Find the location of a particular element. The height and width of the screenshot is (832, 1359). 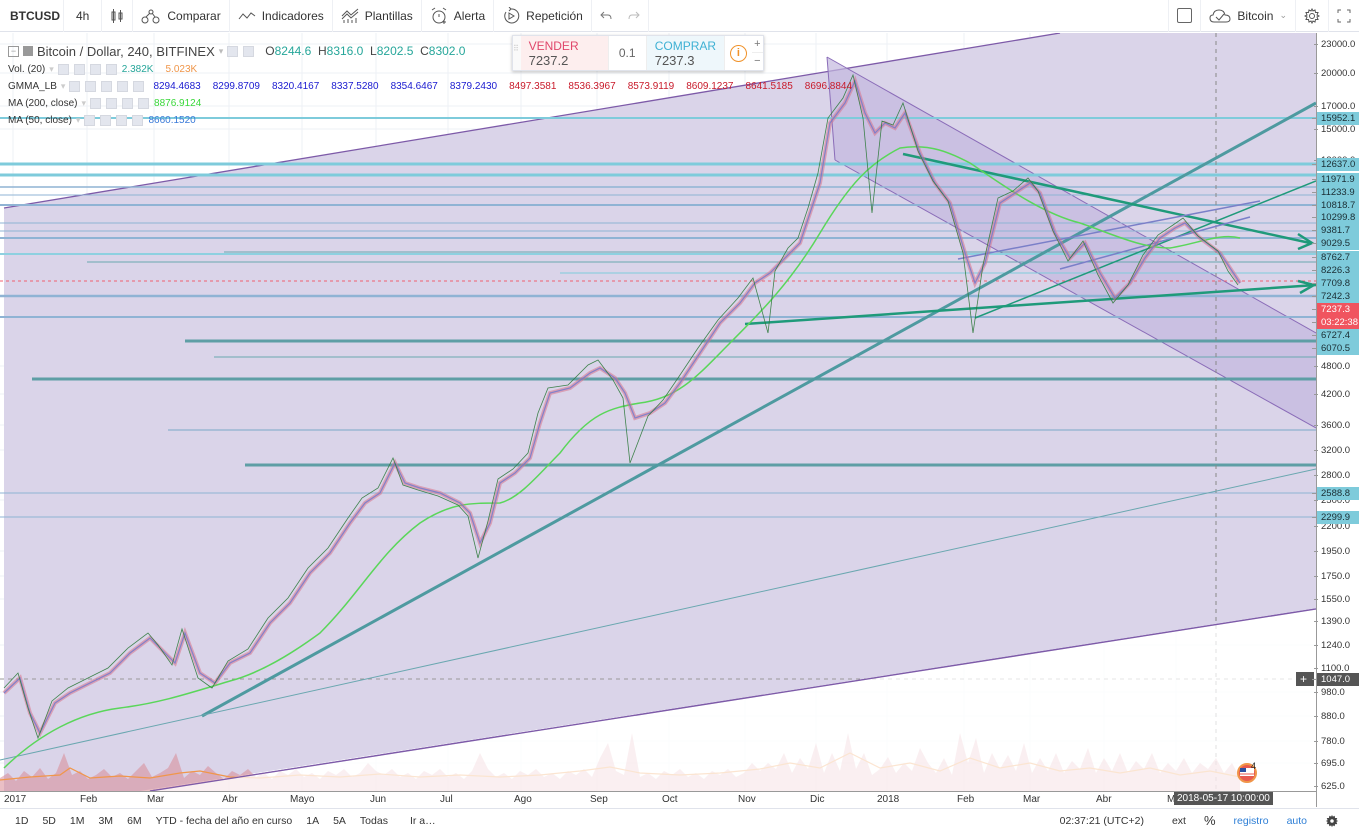

undo-button is located at coordinates (606, 16).